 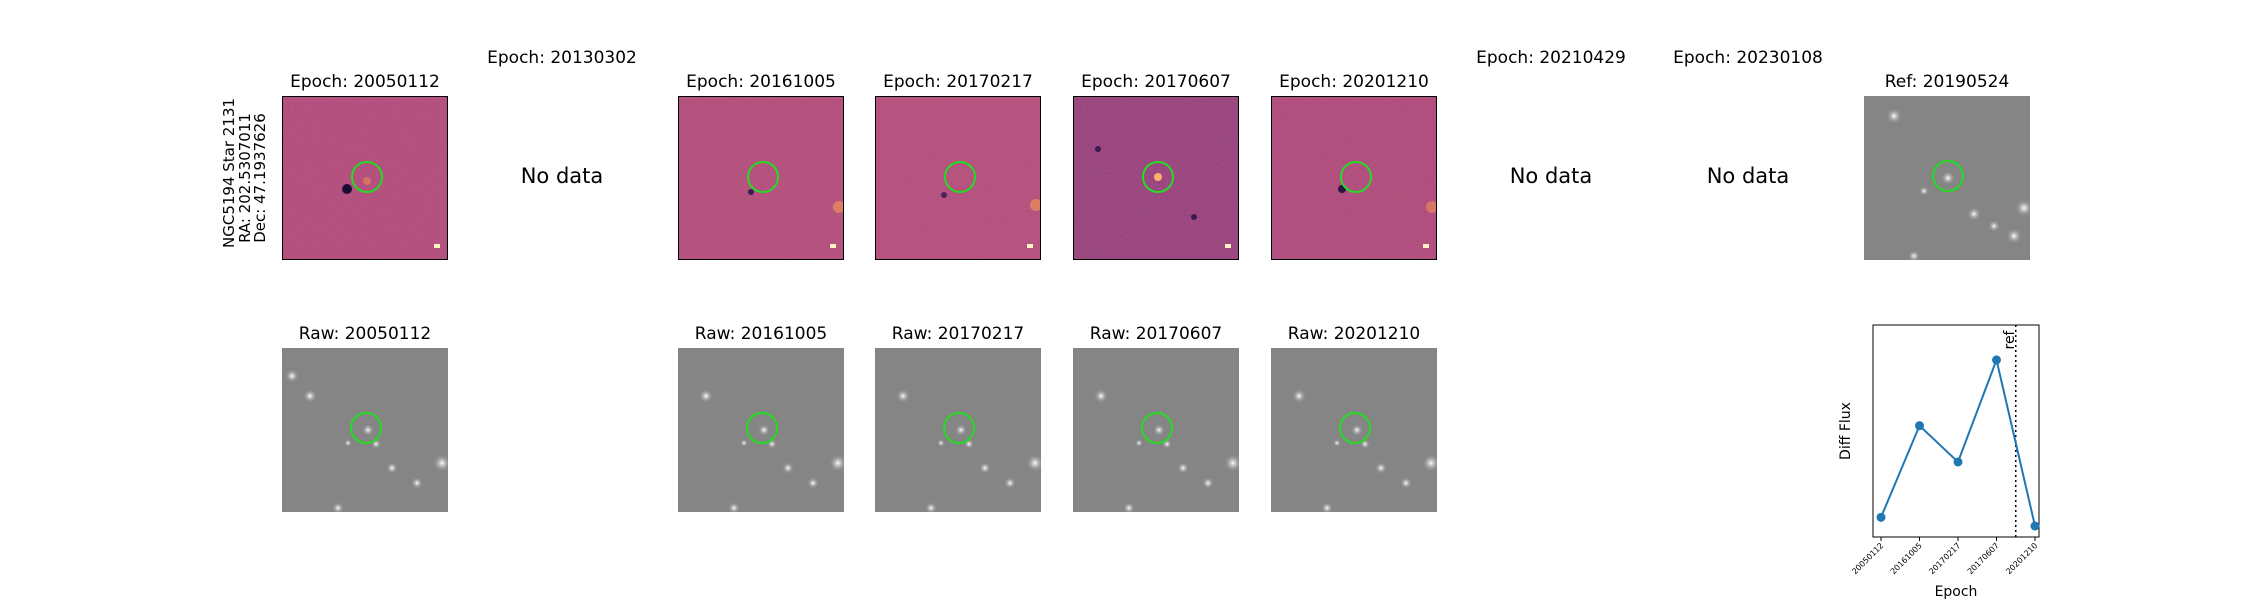 I want to click on diff-title-1: Epoch: 20050112, so click(x=365, y=82).